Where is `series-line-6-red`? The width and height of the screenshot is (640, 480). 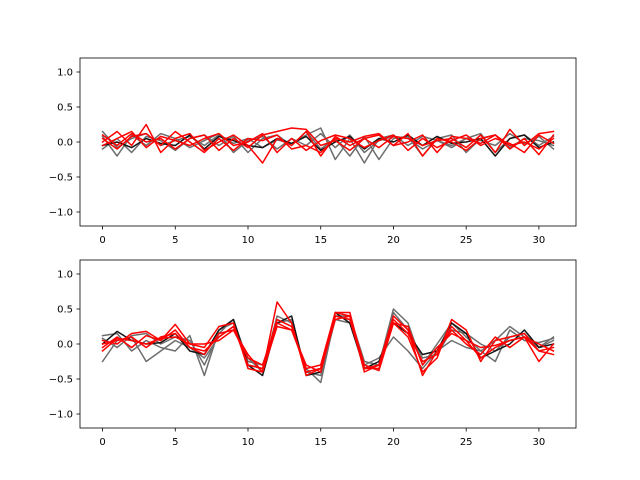 series-line-6-red is located at coordinates (328, 140).